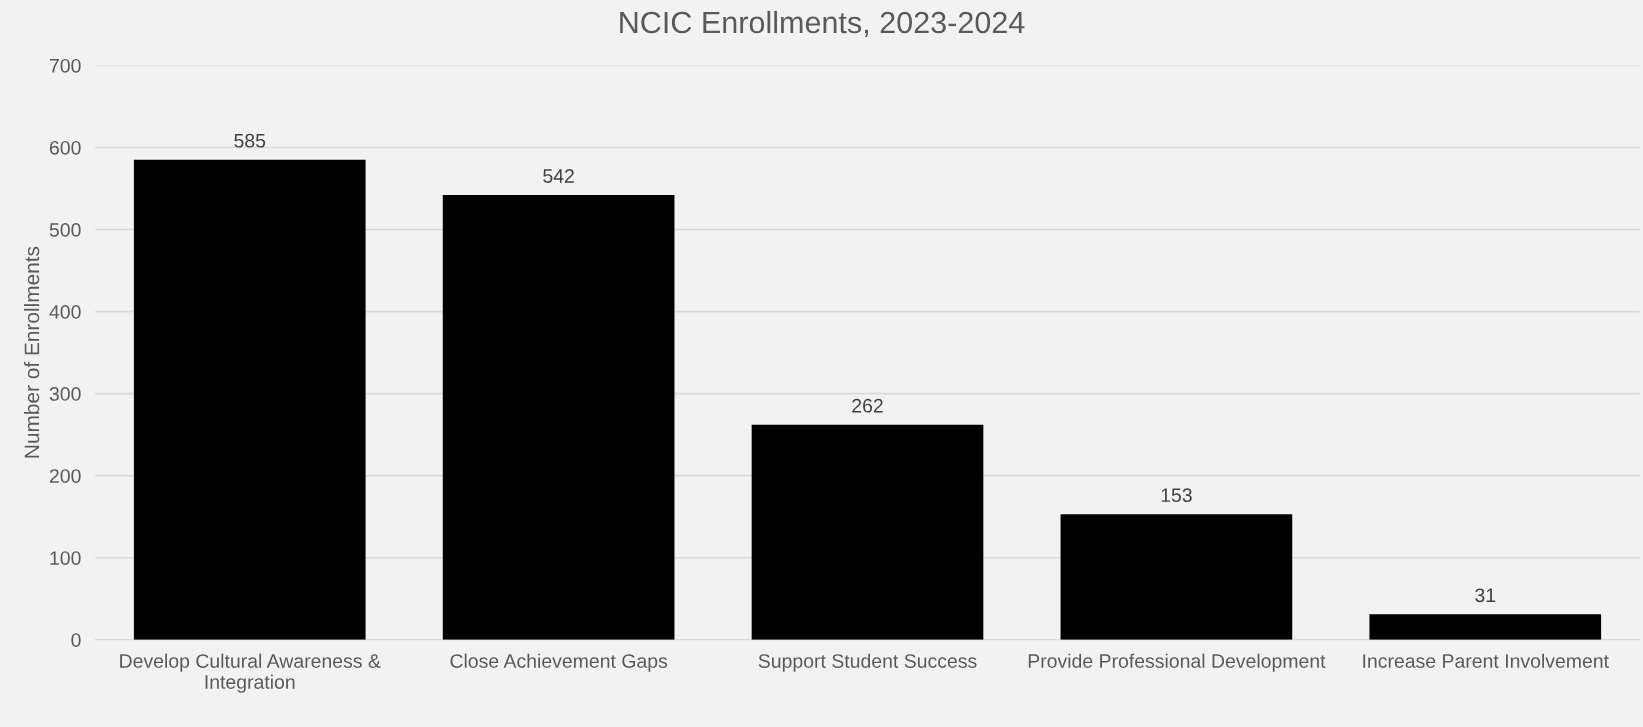  What do you see at coordinates (31, 352) in the screenshot?
I see `y-axis-title: Number of Enrollments` at bounding box center [31, 352].